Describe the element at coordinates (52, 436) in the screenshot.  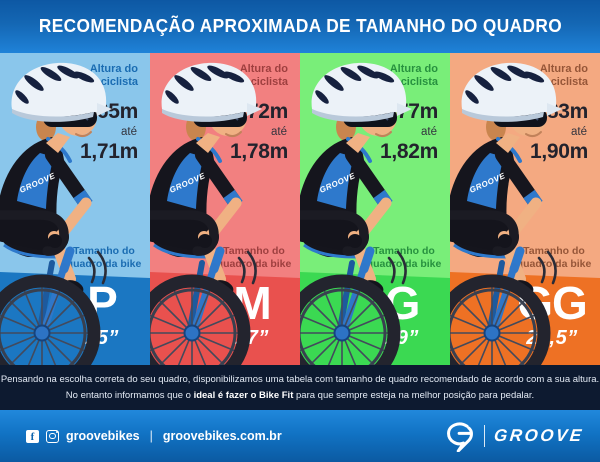
I see `instagram-icon` at that location.